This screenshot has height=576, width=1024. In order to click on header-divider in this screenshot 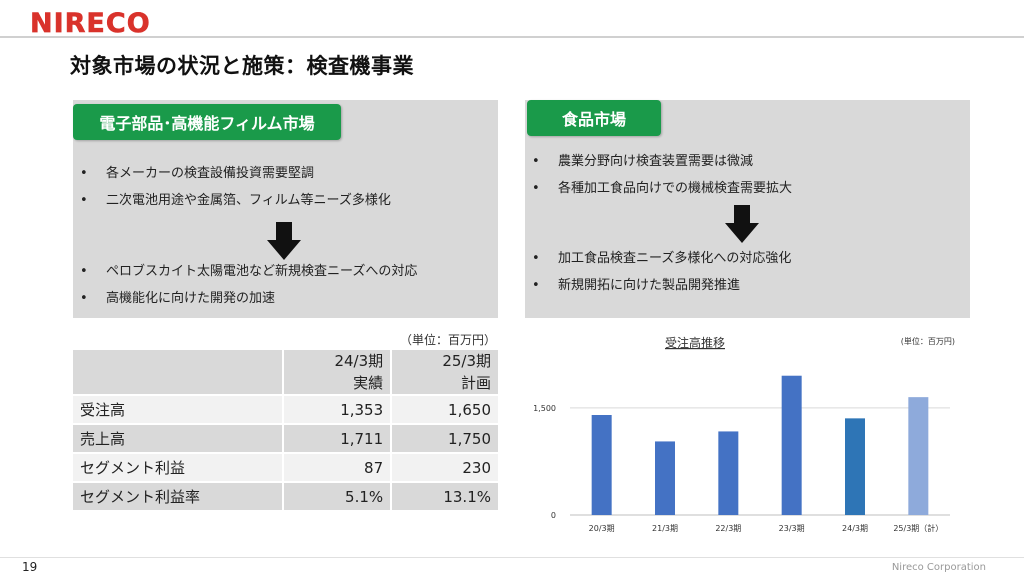, I will do `click(512, 37)`.